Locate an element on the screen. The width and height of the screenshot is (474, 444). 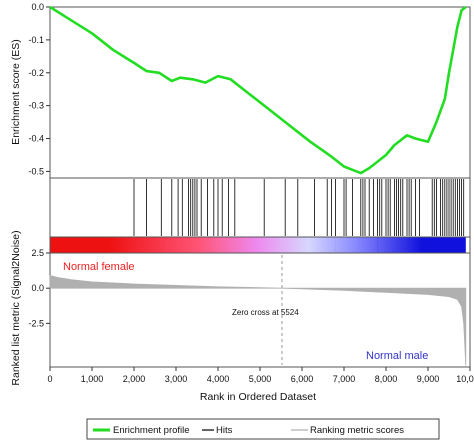
legend-label-ranking: Ranking metric scores is located at coordinates (357, 430).